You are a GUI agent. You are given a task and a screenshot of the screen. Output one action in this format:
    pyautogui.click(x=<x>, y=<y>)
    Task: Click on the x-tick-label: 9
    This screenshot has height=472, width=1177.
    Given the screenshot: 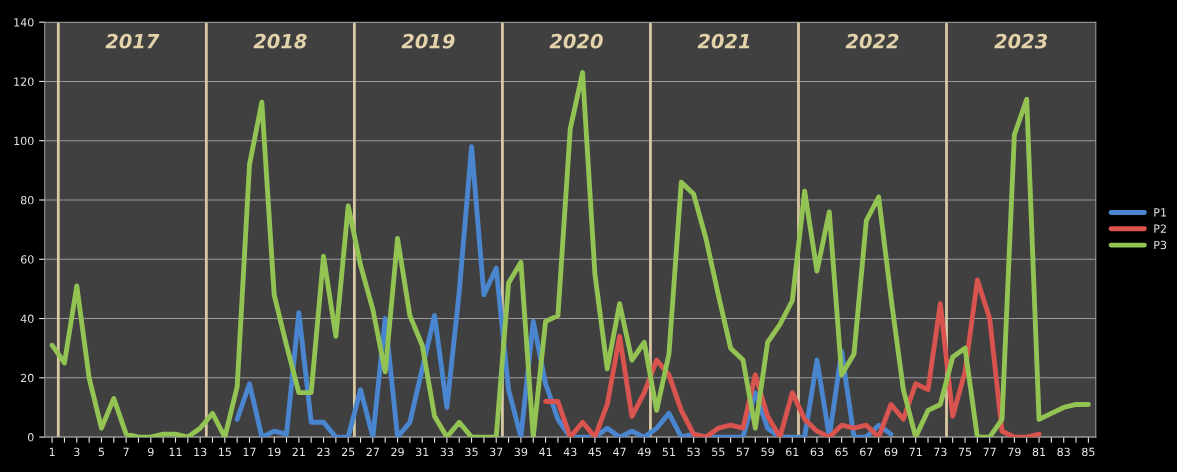 What is the action you would take?
    pyautogui.click(x=150, y=452)
    